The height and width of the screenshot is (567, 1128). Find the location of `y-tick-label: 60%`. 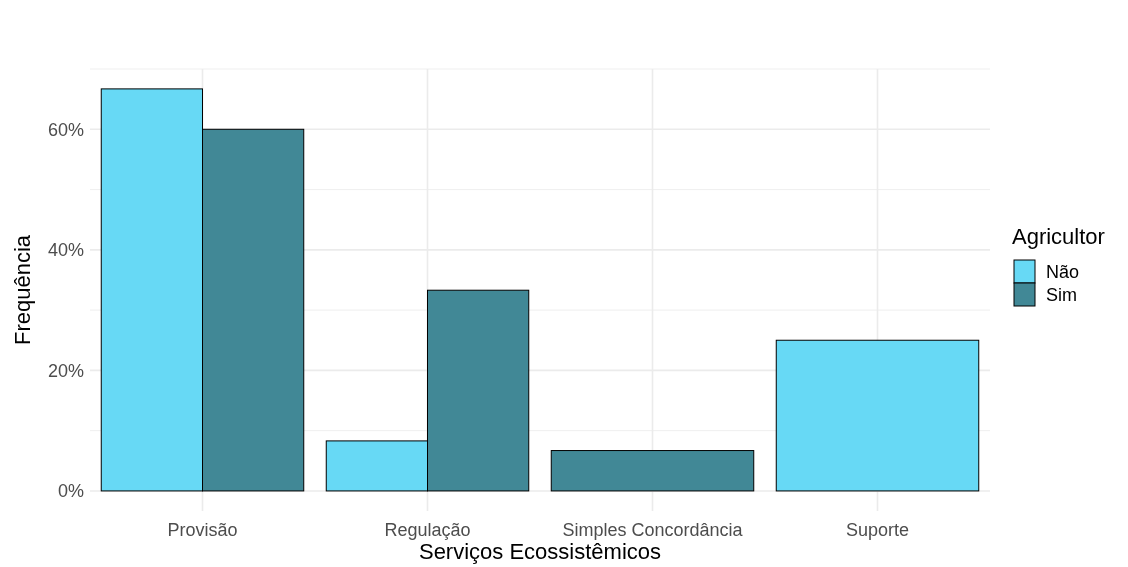

y-tick-label: 60% is located at coordinates (65, 129).